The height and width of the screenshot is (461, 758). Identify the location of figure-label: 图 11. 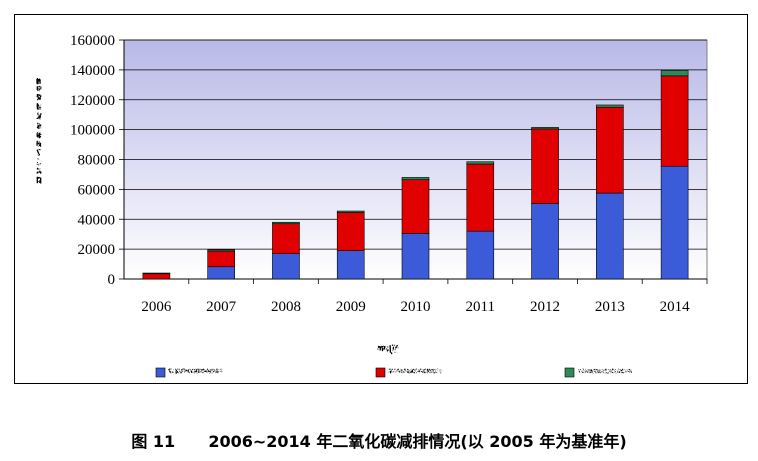
(153, 441).